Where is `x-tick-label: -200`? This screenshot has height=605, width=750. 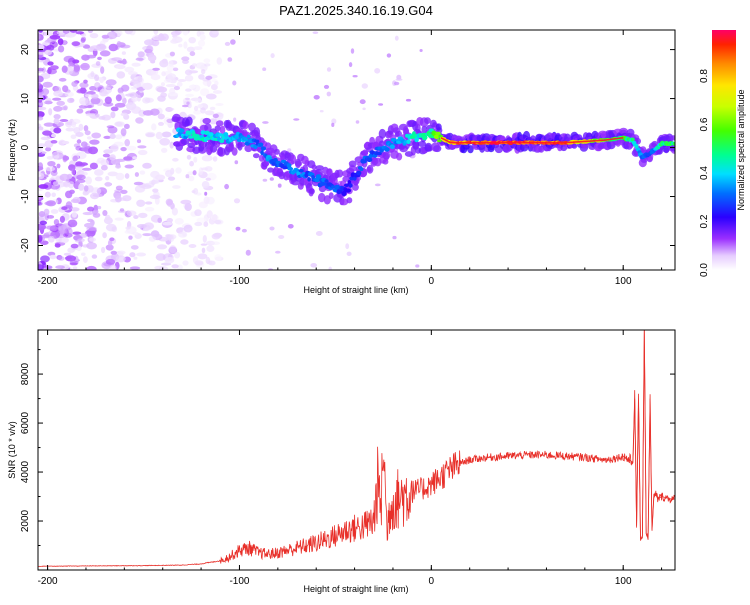 x-tick-label: -200 is located at coordinates (48, 581).